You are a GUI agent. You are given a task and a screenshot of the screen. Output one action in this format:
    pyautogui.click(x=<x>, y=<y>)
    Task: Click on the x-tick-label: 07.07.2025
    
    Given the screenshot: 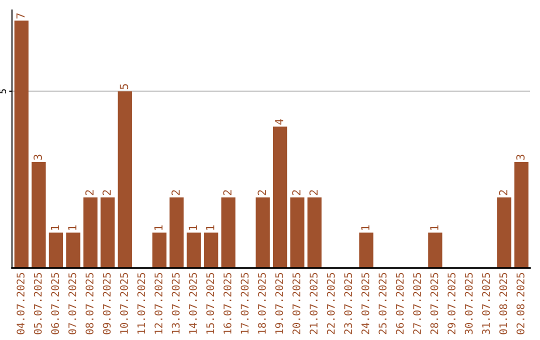 What is the action you would take?
    pyautogui.click(x=72, y=303)
    